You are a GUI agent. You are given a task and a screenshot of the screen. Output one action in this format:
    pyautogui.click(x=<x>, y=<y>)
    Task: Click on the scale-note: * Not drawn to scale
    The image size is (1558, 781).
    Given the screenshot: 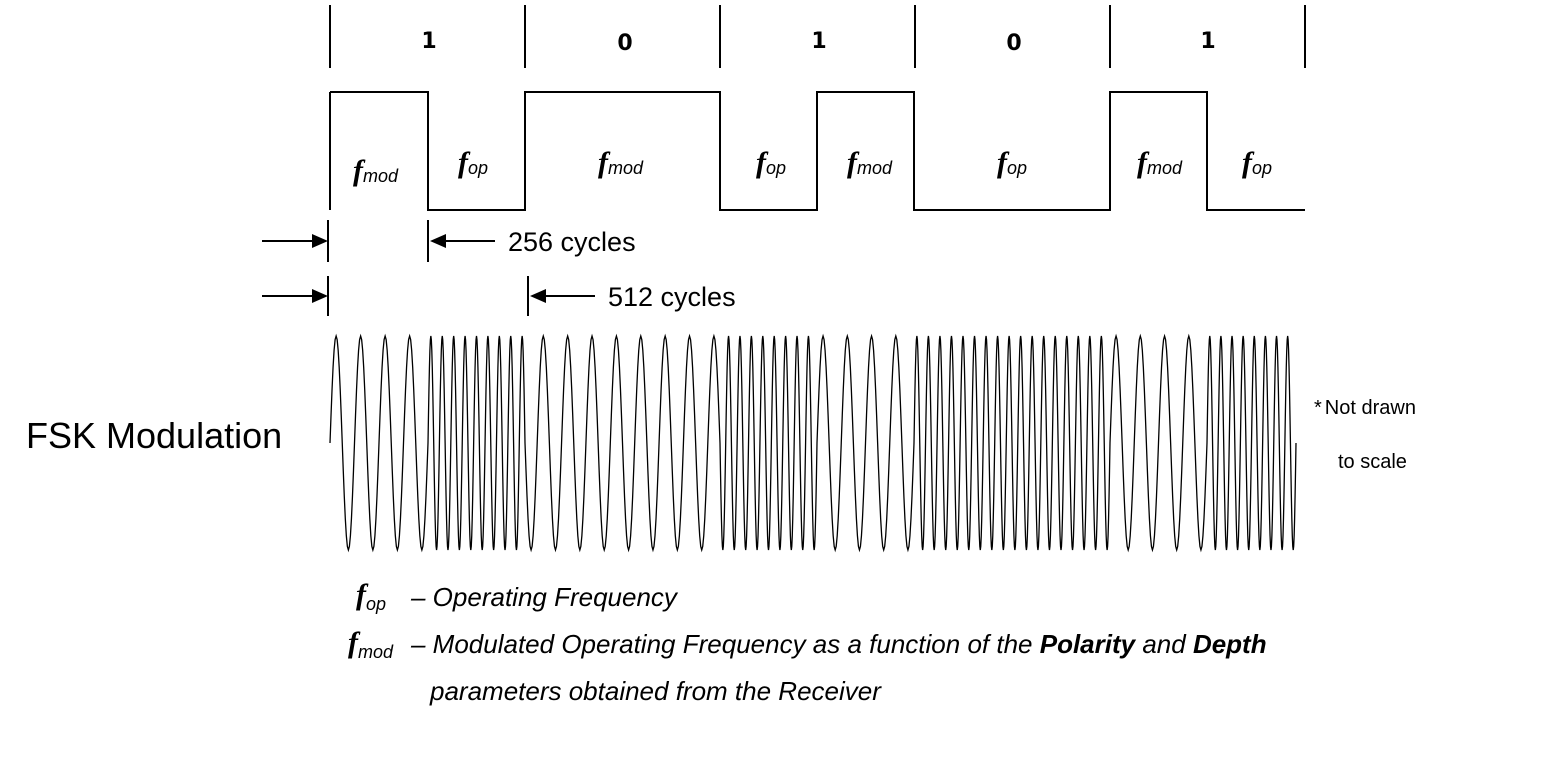 What is the action you would take?
    pyautogui.click(x=1365, y=435)
    